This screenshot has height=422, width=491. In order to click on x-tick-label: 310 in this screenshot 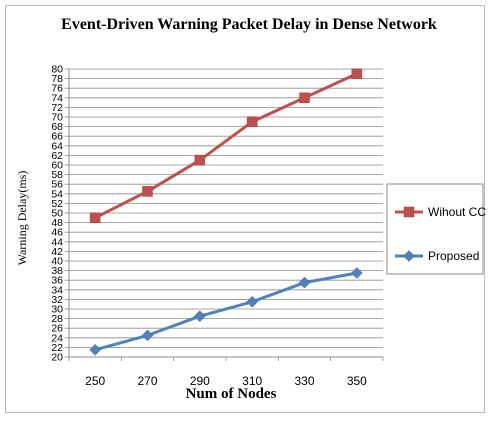, I will do `click(252, 381)`.